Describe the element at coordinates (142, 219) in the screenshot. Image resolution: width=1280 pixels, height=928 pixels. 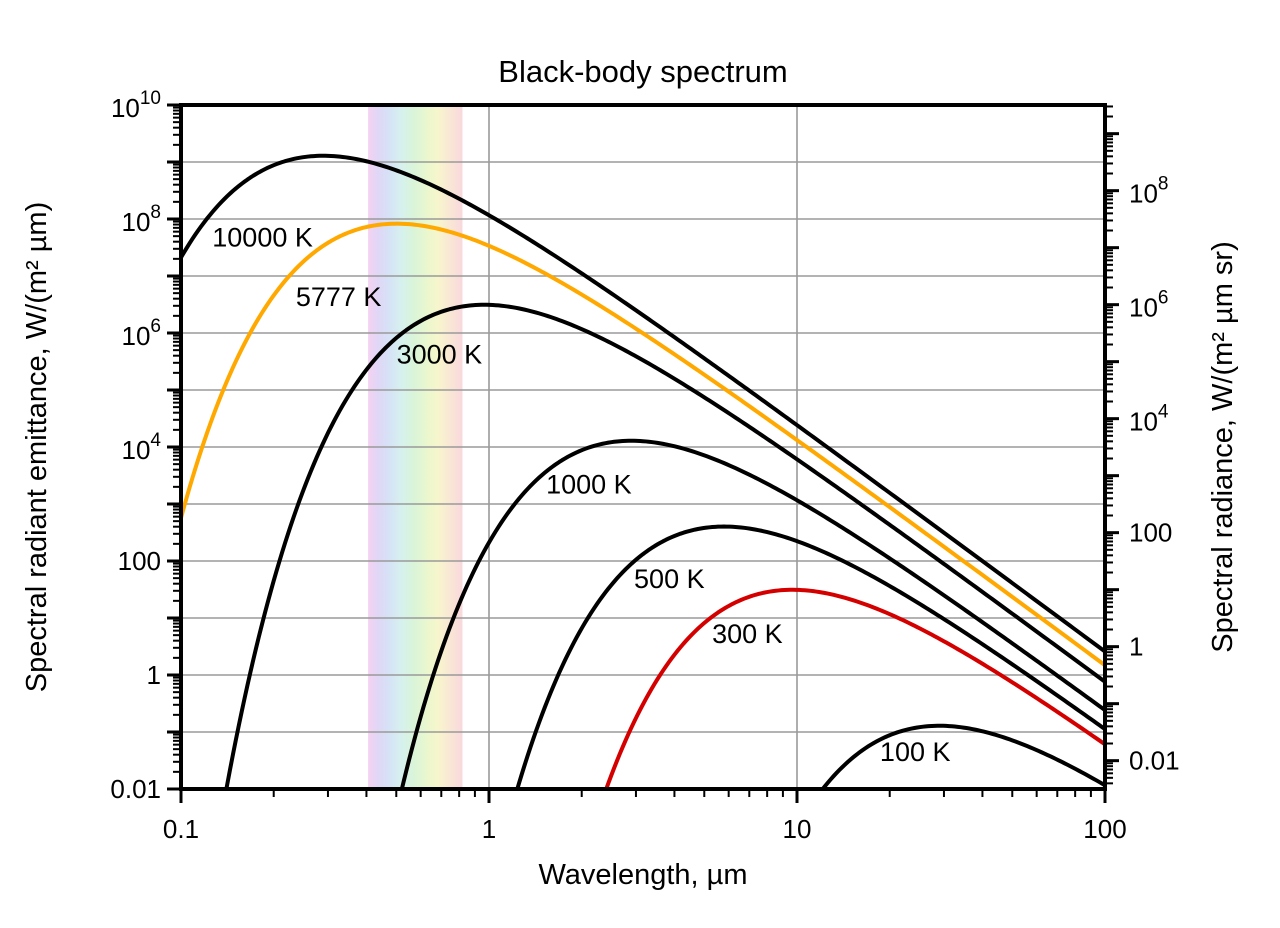
I see `y-left-tick-label: 10⁸` at that location.